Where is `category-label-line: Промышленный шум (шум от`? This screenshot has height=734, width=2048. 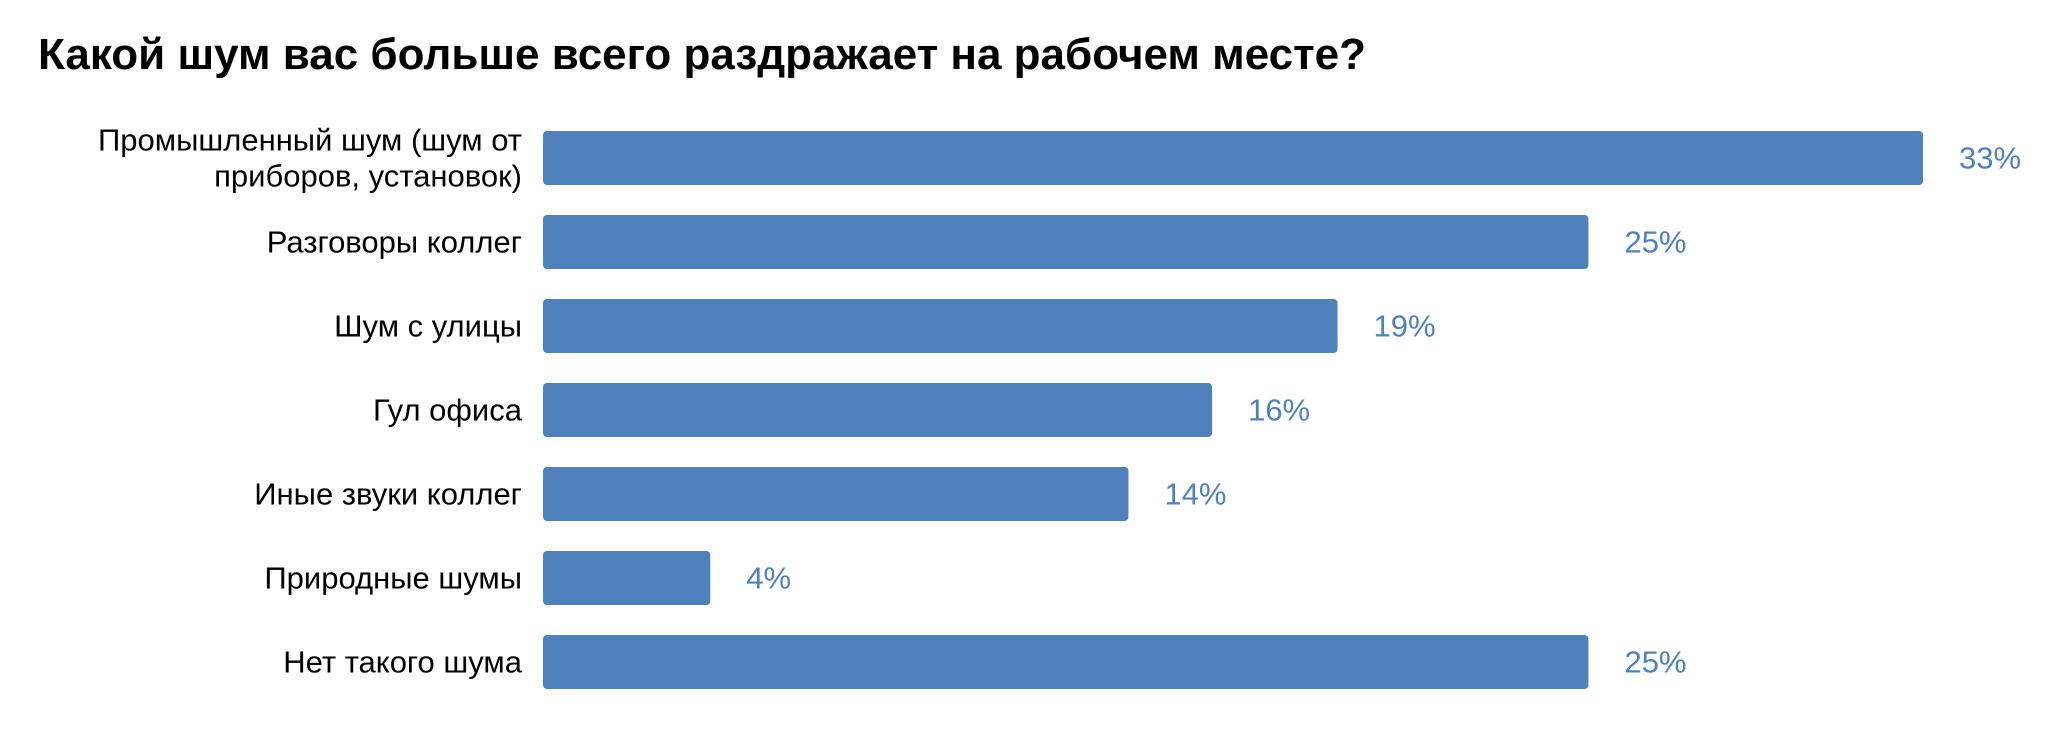 category-label-line: Промышленный шум (шум от is located at coordinates (310, 140).